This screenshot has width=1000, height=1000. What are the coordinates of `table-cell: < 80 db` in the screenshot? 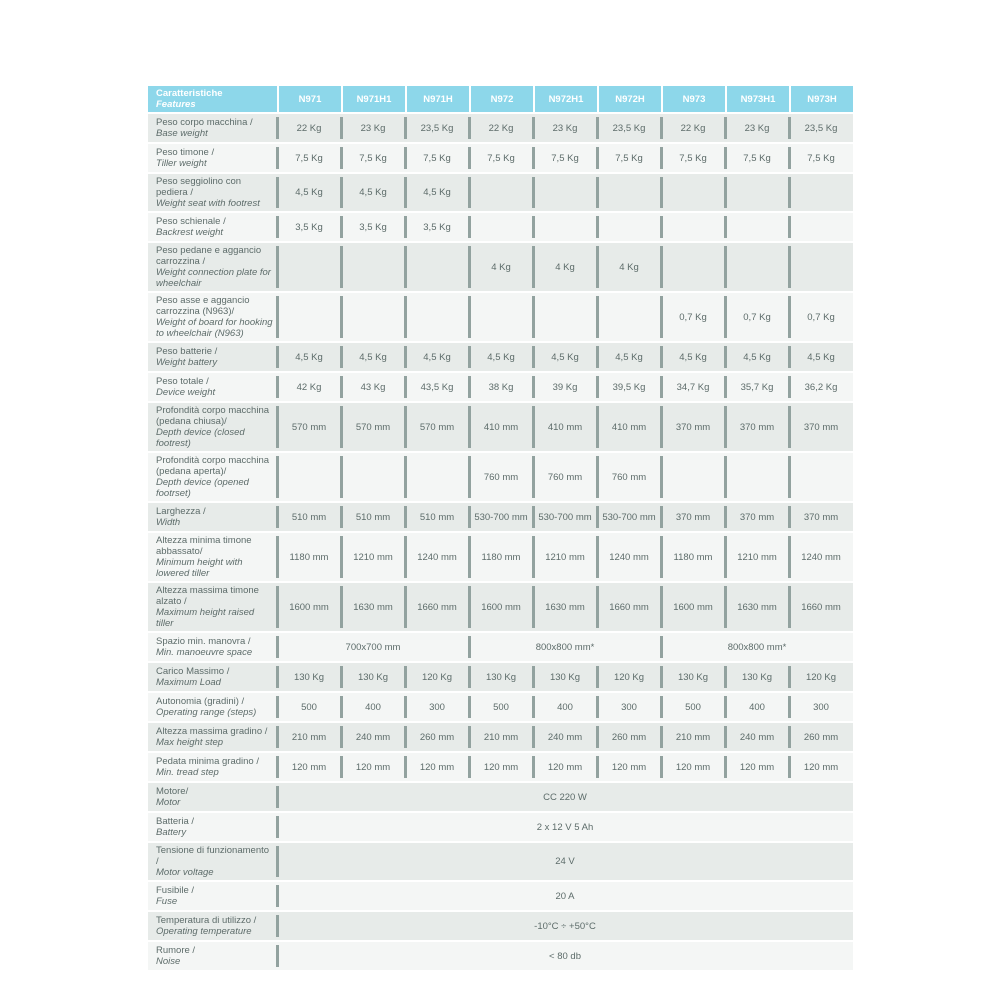 It's located at (564, 956).